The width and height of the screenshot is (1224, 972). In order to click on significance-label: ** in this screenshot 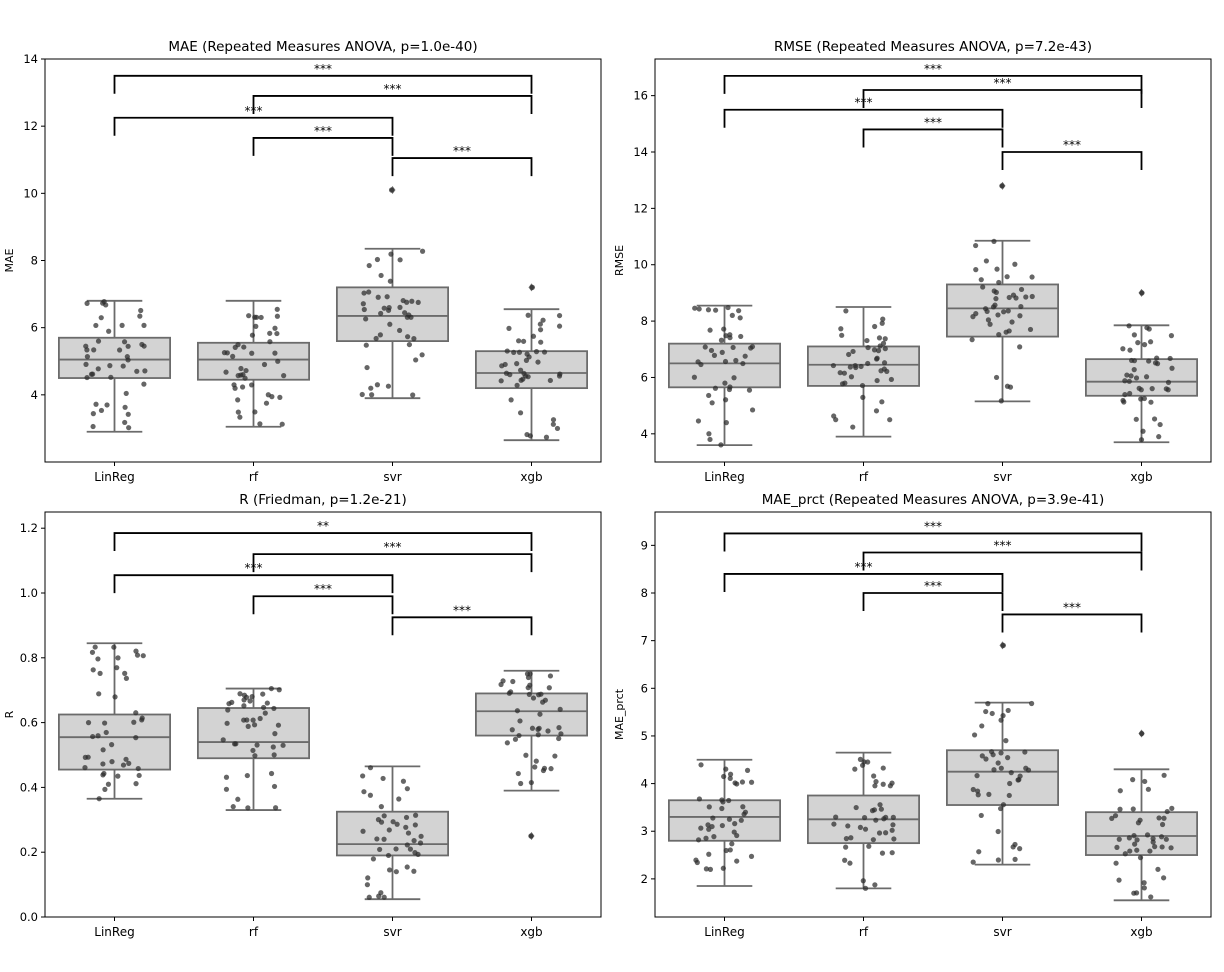, I will do `click(323, 526)`.